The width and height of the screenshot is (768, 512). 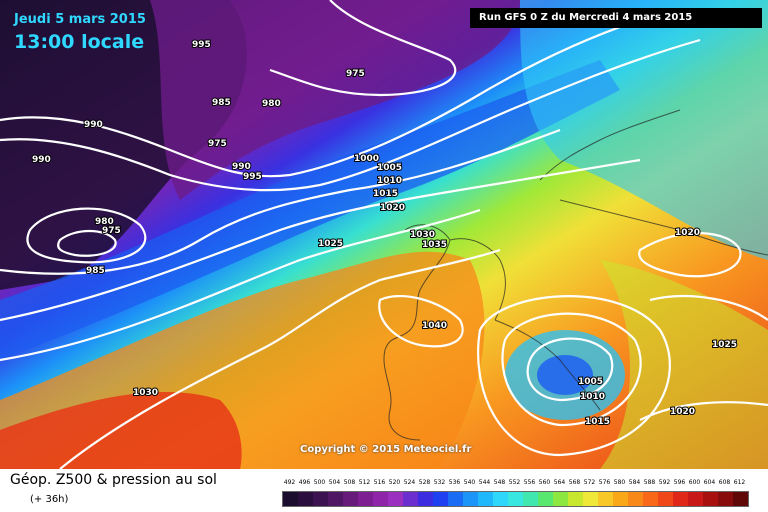 I want to click on scale-label: 604, so click(x=709, y=482).